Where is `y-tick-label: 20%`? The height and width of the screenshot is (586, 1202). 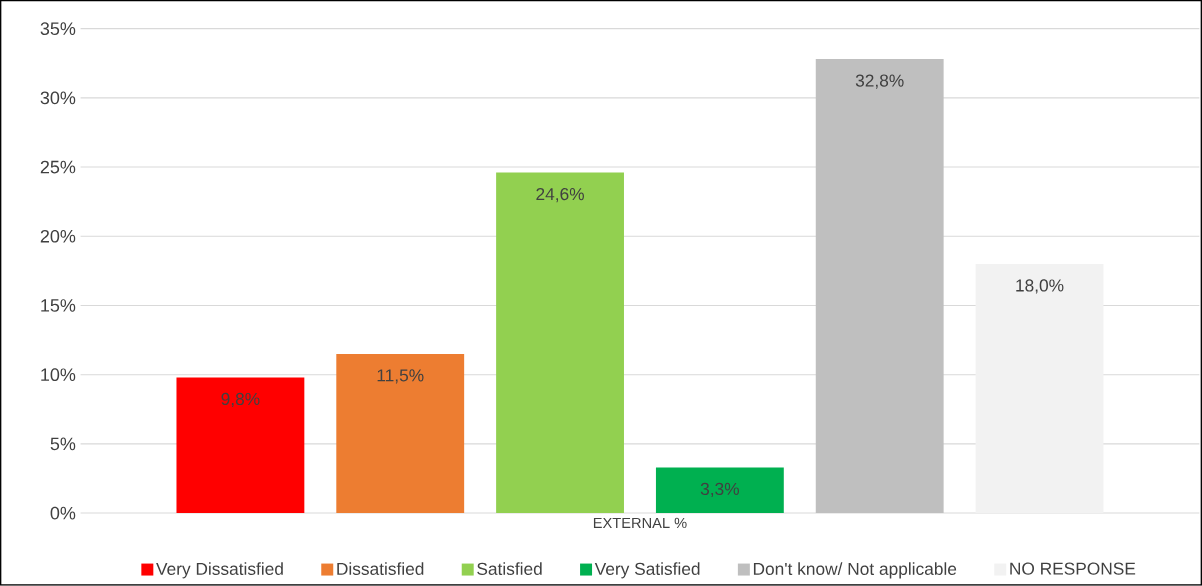 y-tick-label: 20% is located at coordinates (58, 236).